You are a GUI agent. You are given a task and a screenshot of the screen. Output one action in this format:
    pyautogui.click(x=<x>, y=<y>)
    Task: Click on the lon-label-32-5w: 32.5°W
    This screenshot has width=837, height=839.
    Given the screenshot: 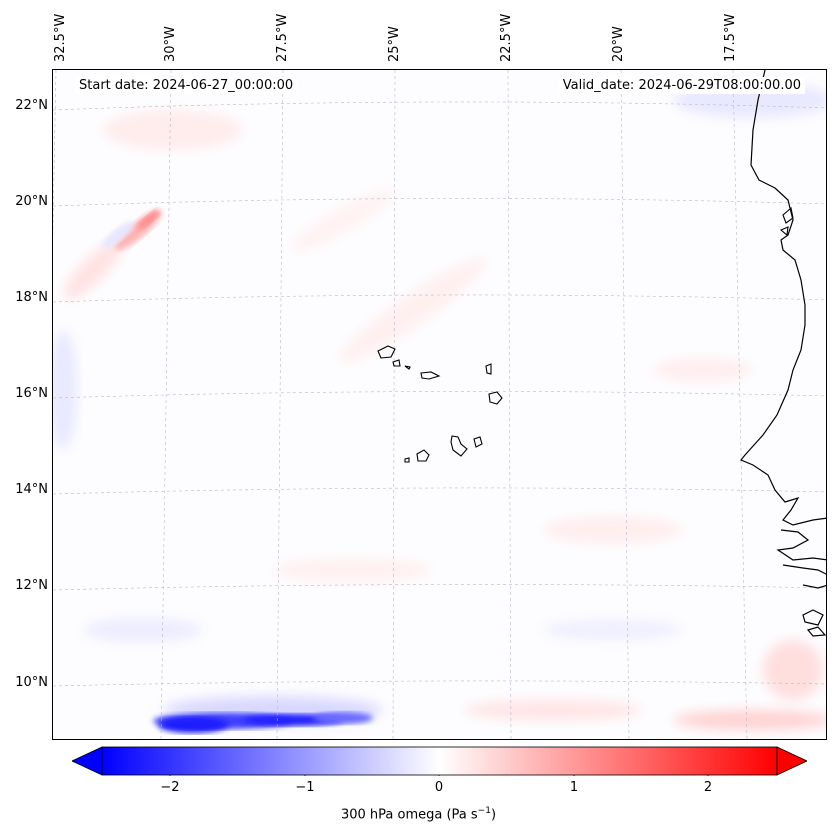 What is the action you would take?
    pyautogui.click(x=60, y=37)
    